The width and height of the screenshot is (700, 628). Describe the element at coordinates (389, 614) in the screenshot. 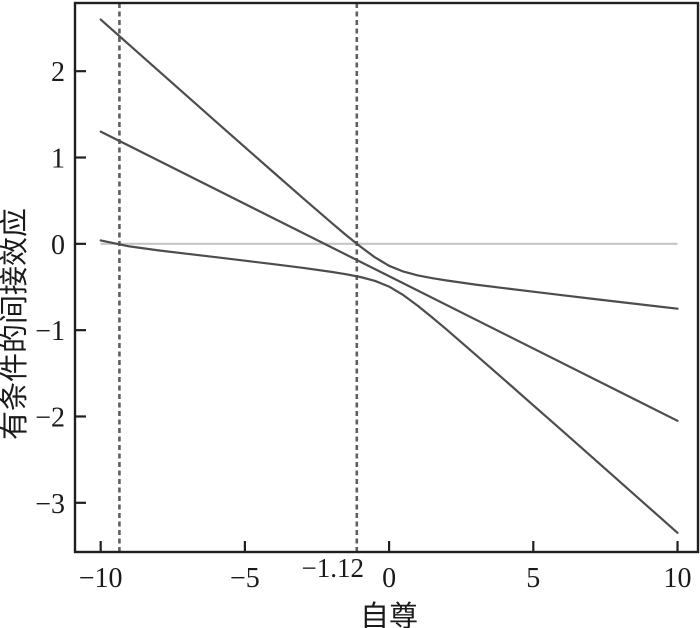

I see `x-axis-title: 自尊` at that location.